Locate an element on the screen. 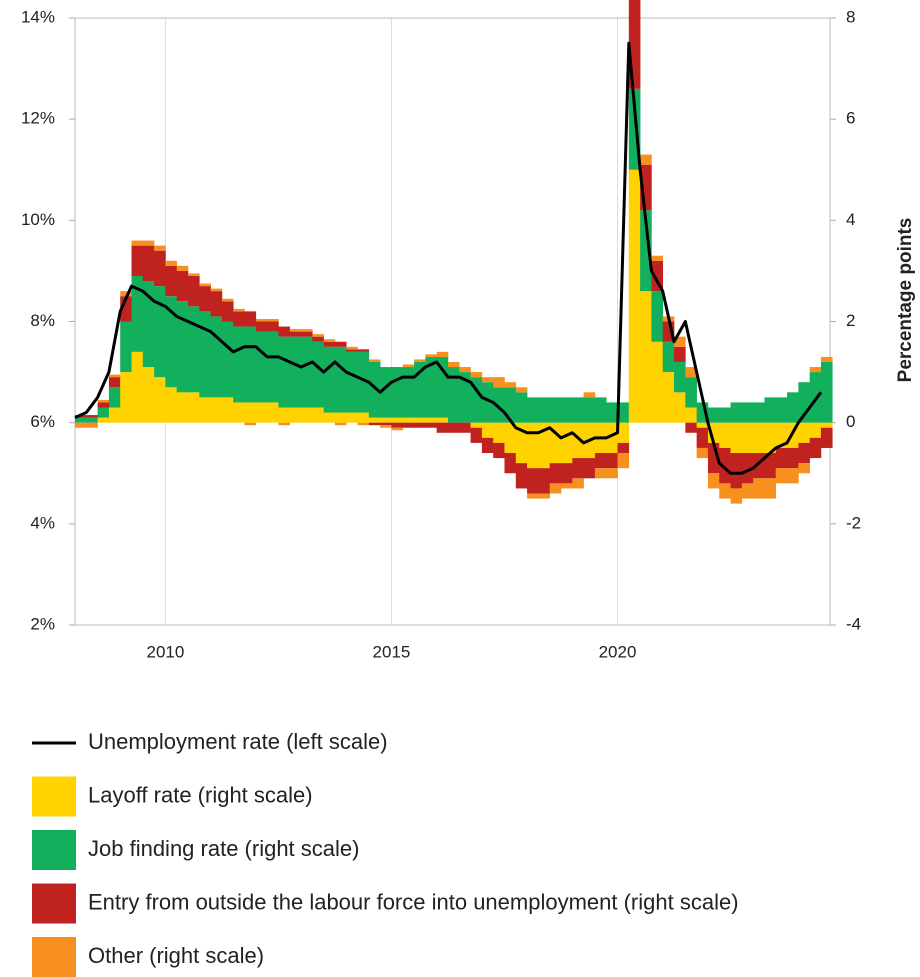 The width and height of the screenshot is (920, 977). legend-label: Unemployment rate (left scale) is located at coordinates (238, 741).